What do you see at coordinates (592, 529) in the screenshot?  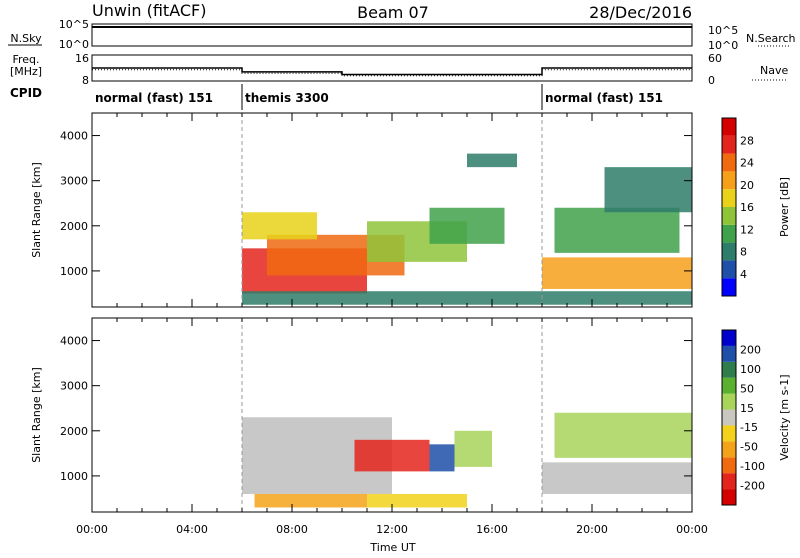 I see `x-tick-label: 20:00` at bounding box center [592, 529].